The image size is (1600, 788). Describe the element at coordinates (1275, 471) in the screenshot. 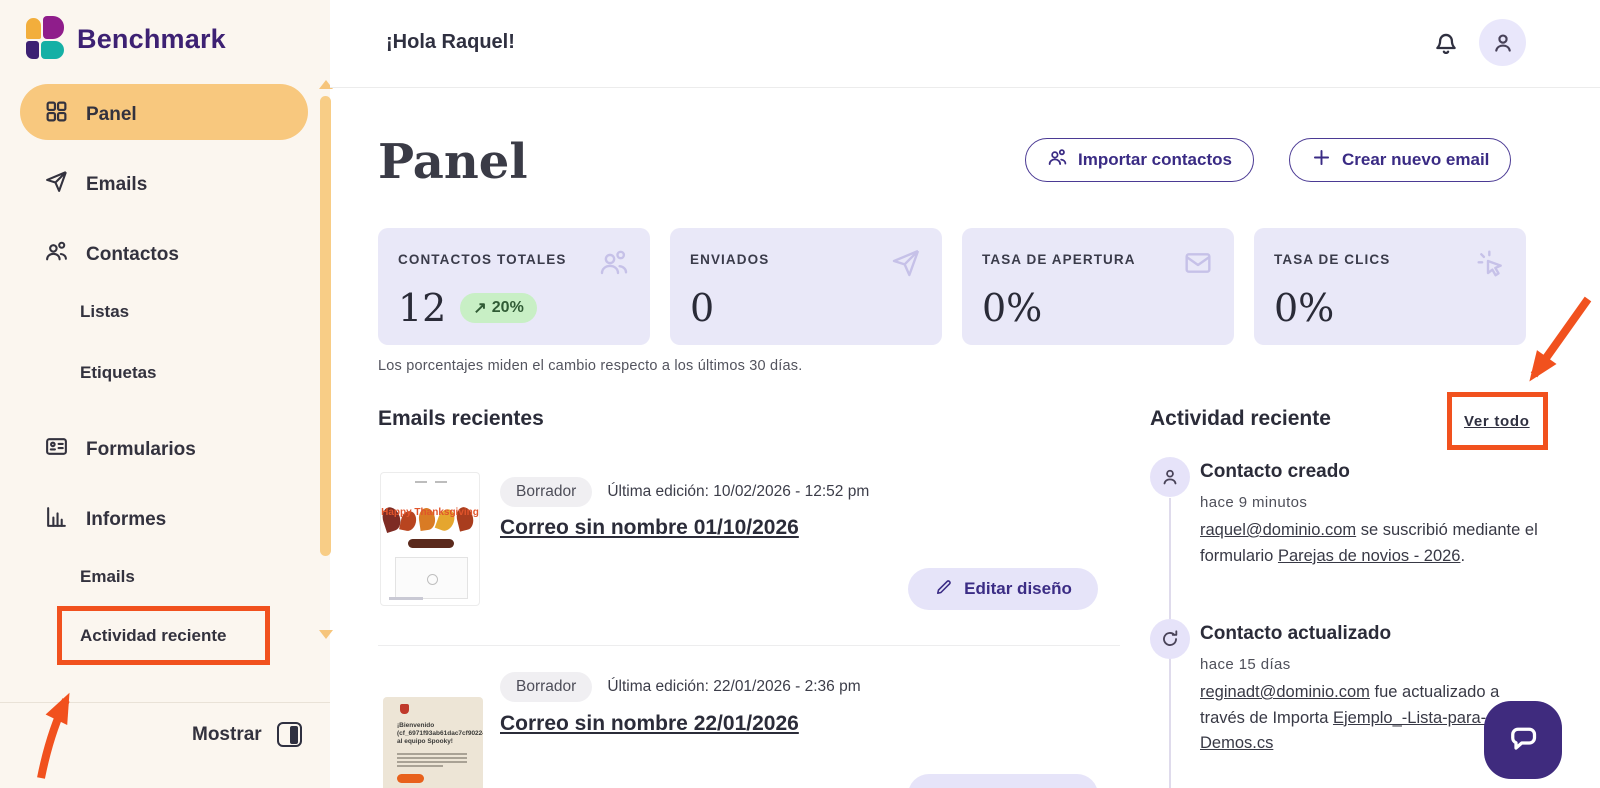

I see `activity-item-title: Contacto creado` at that location.